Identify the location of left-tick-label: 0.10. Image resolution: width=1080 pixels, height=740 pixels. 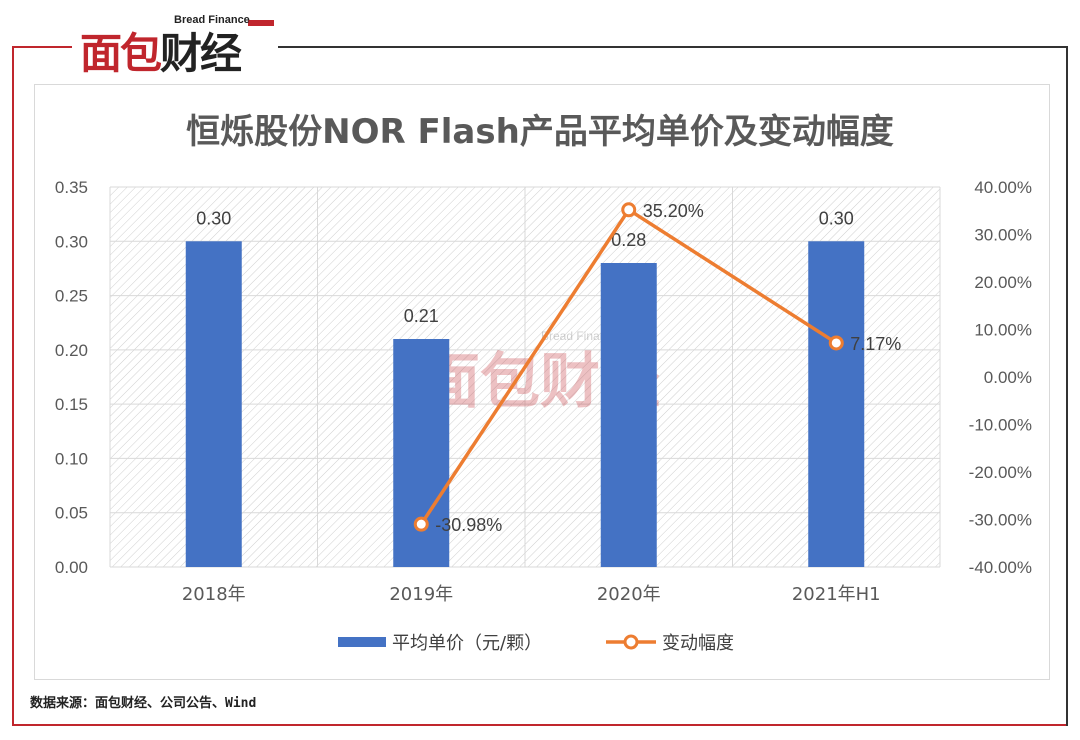
(71, 458).